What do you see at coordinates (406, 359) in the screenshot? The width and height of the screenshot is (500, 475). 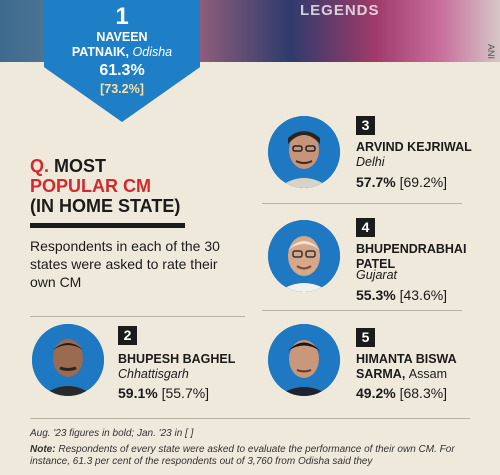 I see `cm-name-line1: HIMANTA BISWA` at bounding box center [406, 359].